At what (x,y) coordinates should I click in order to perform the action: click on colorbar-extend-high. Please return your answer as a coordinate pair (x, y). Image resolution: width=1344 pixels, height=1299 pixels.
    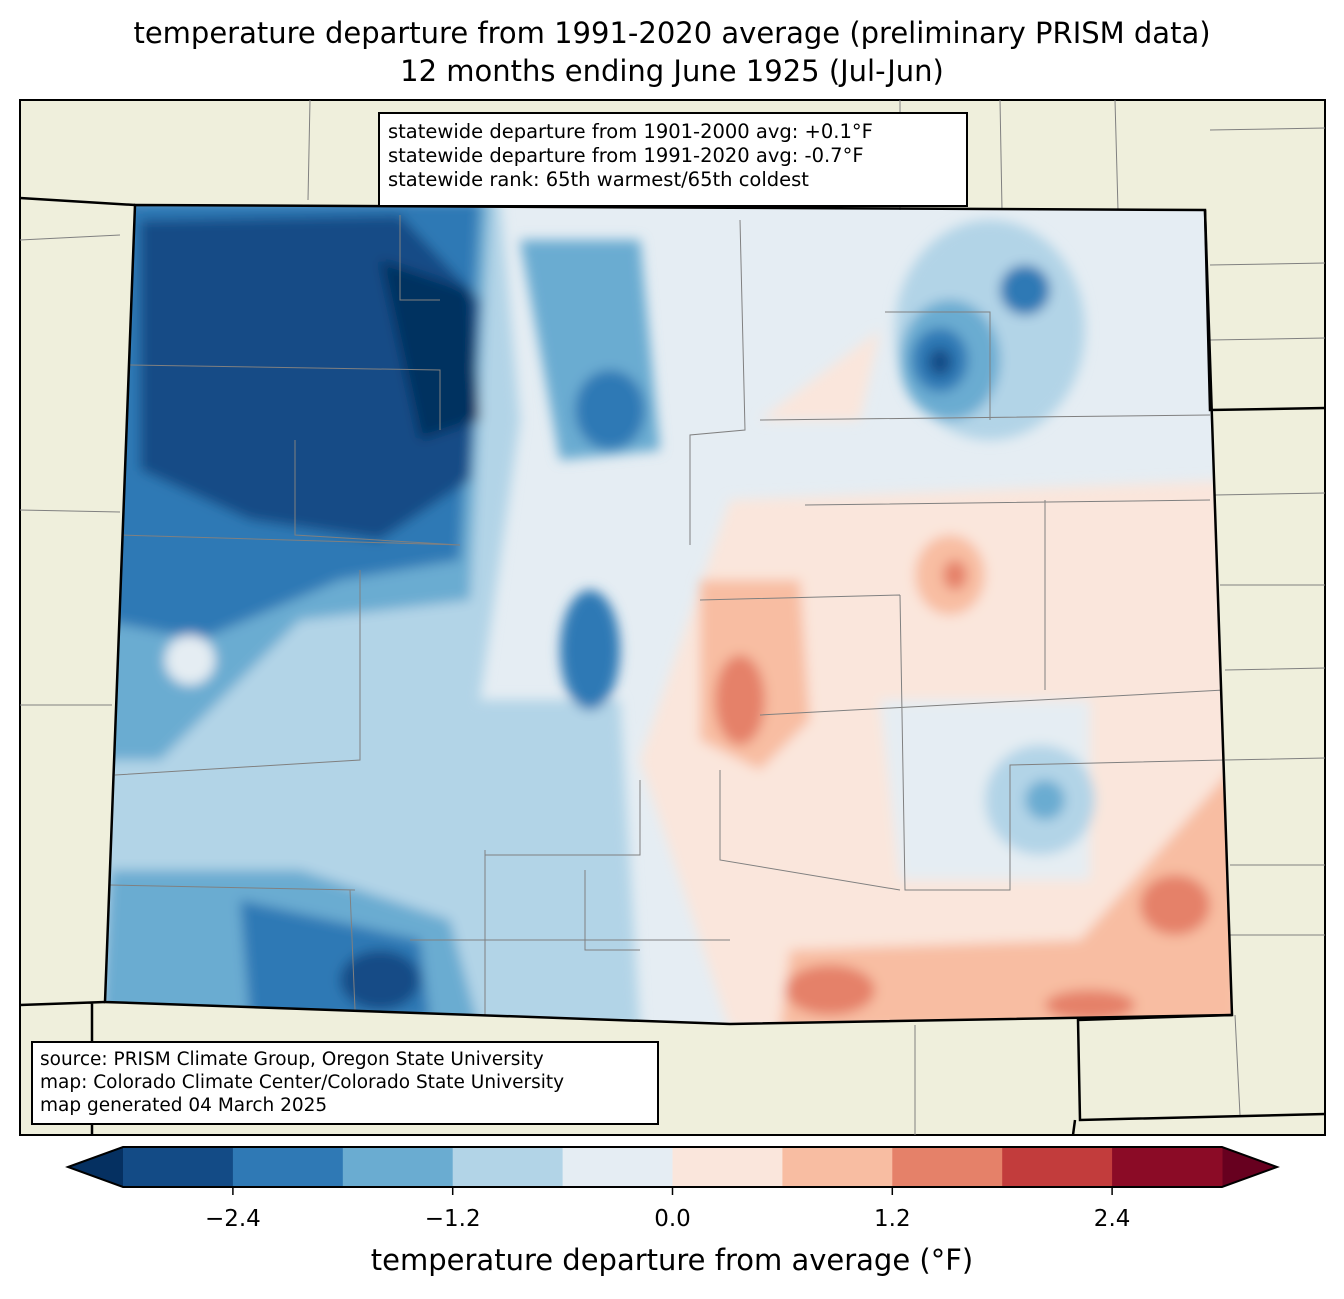
    Looking at the image, I should click on (1249, 1167).